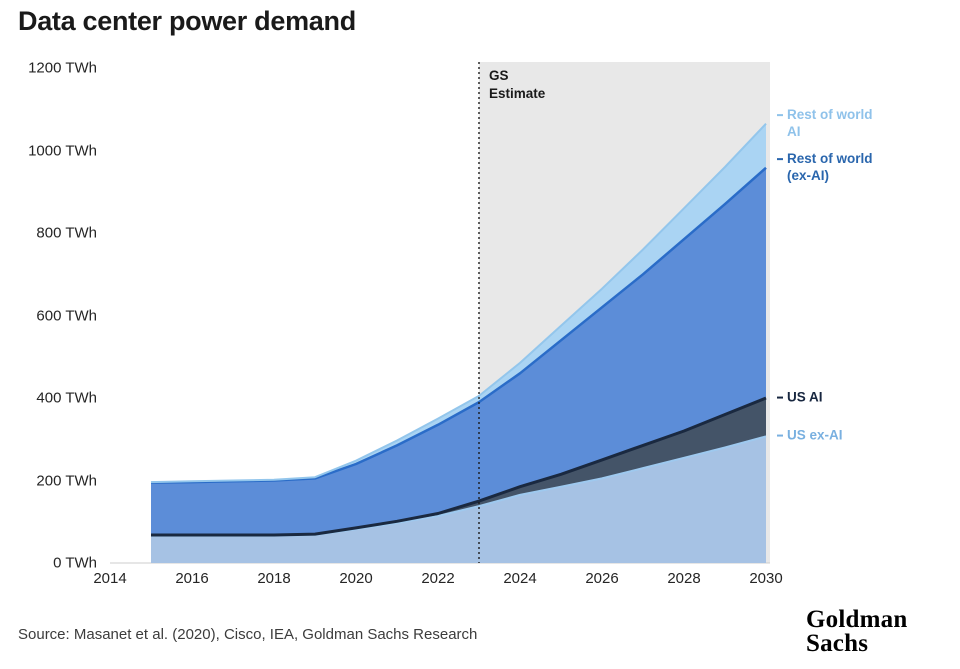 The width and height of the screenshot is (960, 669). What do you see at coordinates (766, 578) in the screenshot?
I see `x-axis-label: 2030` at bounding box center [766, 578].